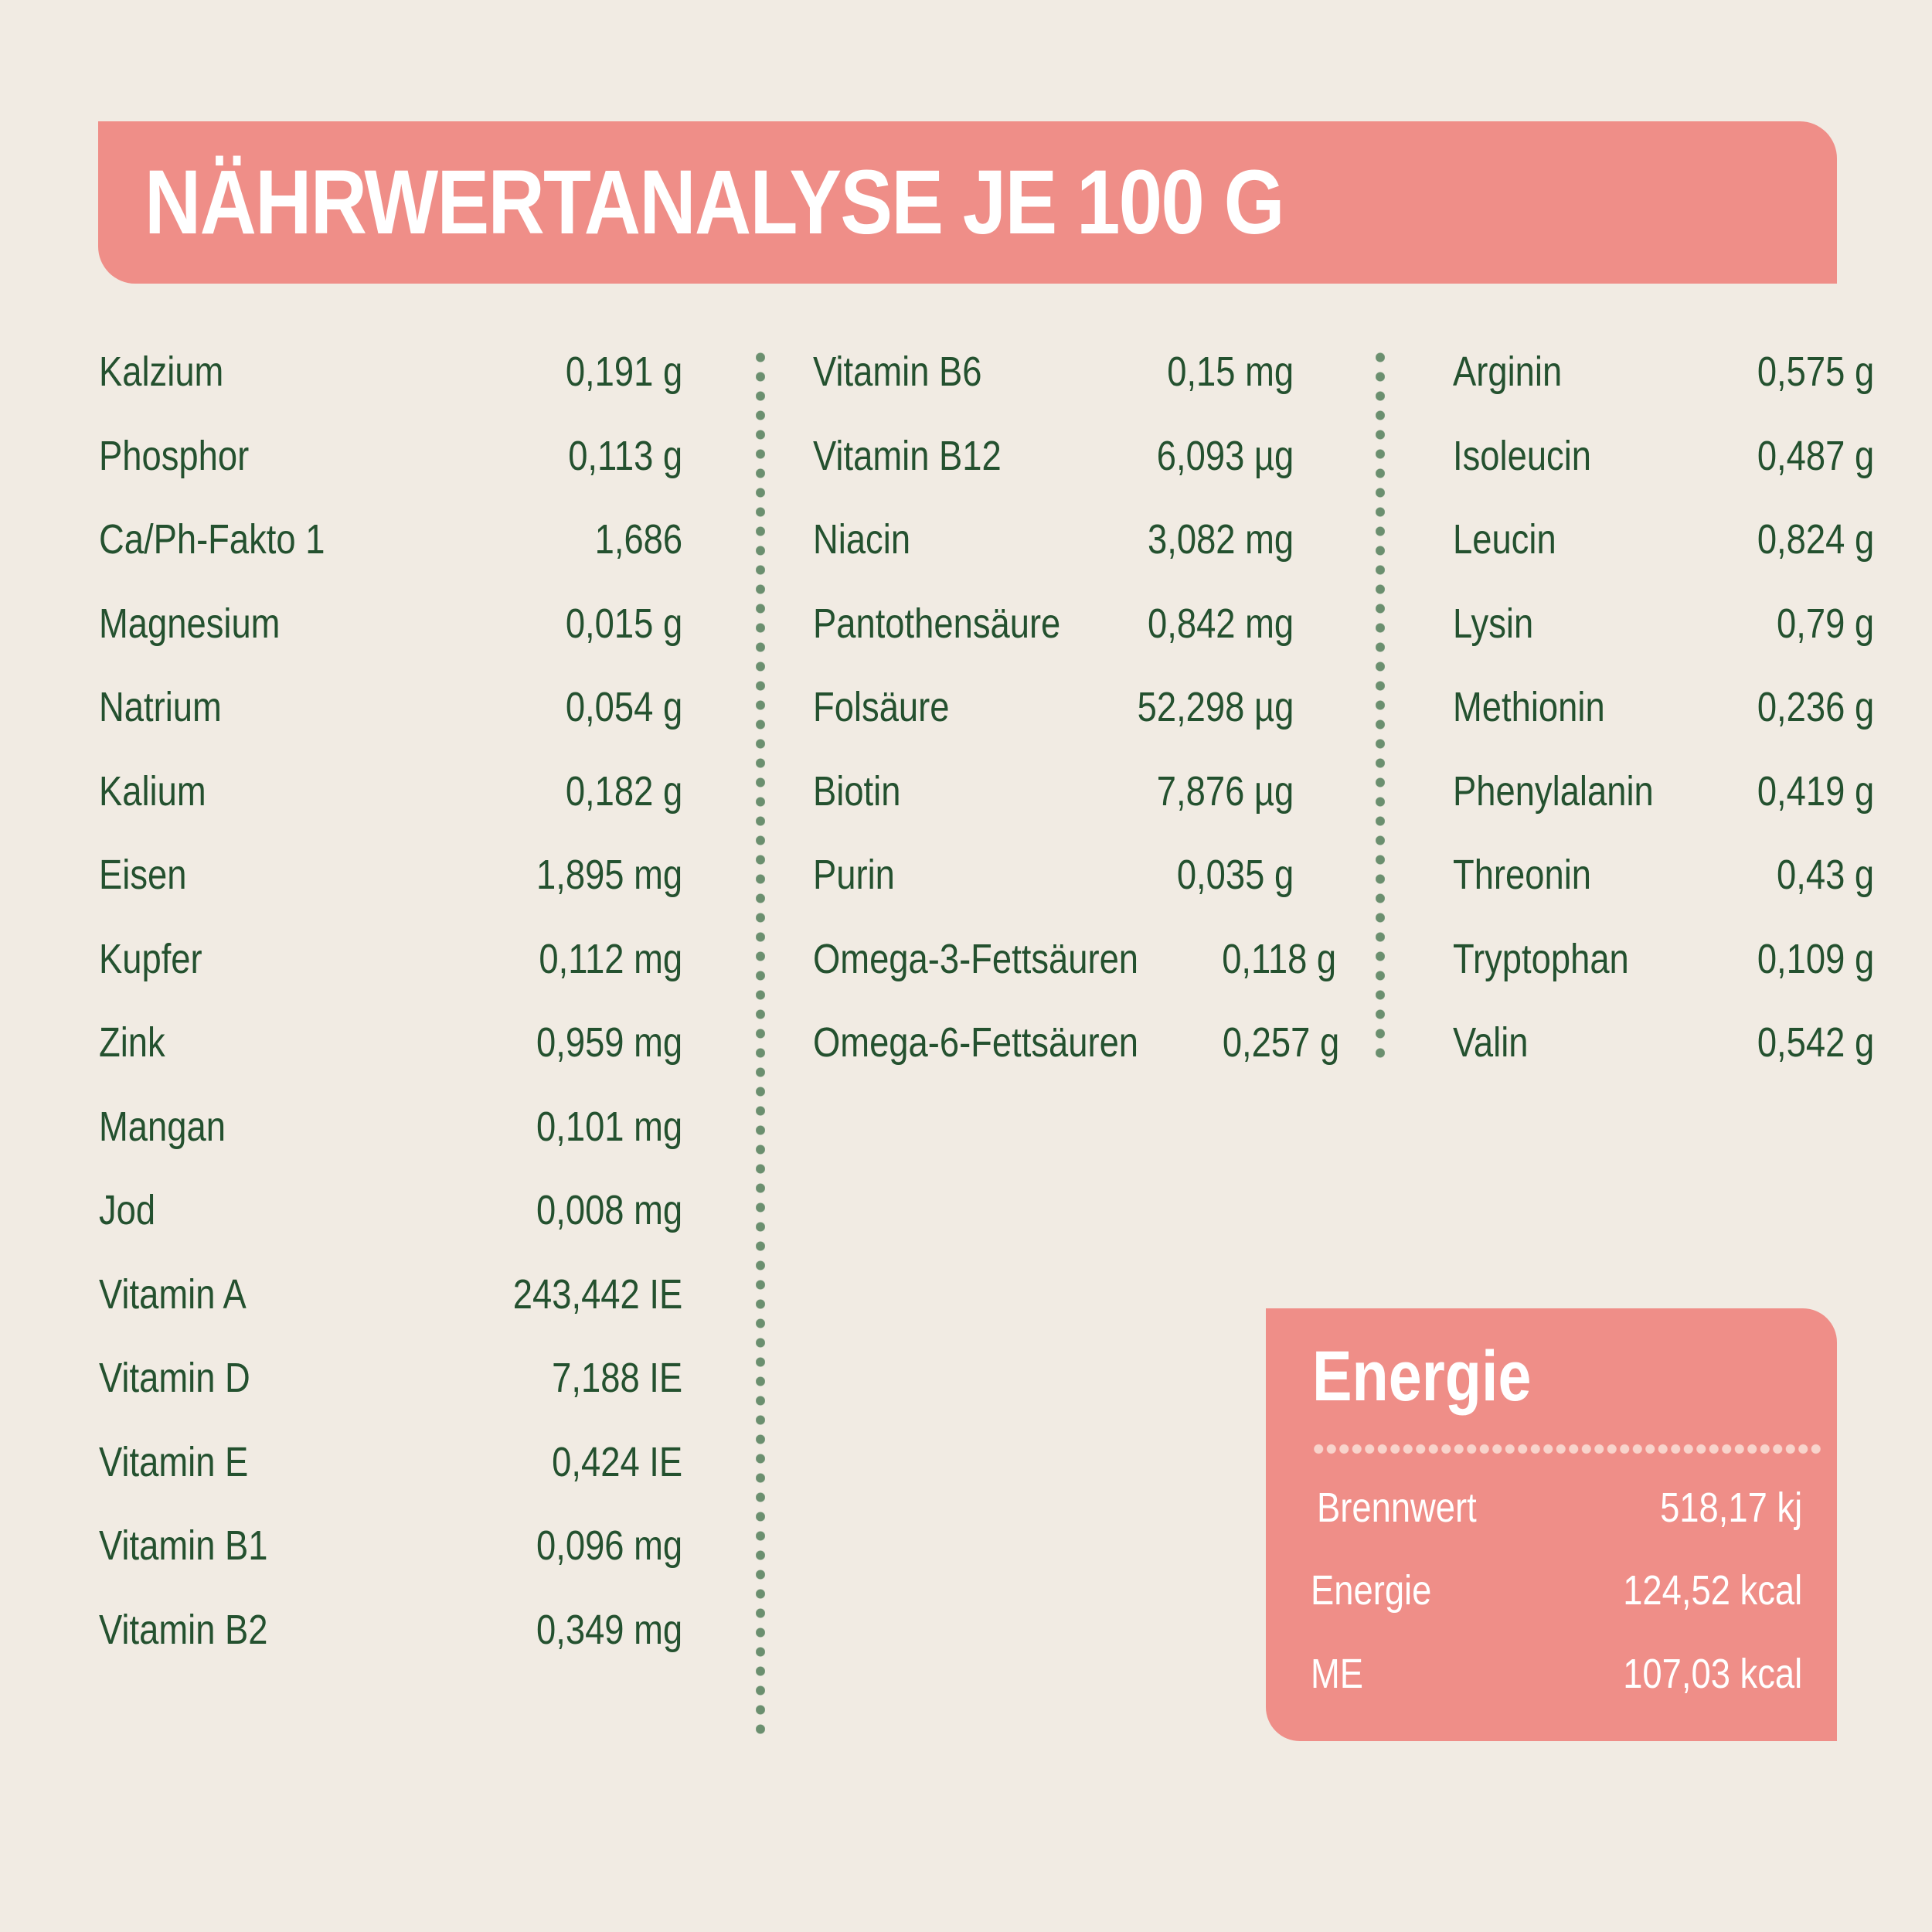 The width and height of the screenshot is (1932, 1932). What do you see at coordinates (1054, 552) in the screenshot?
I see `nutrient-row: Niacin 3,082 mg` at bounding box center [1054, 552].